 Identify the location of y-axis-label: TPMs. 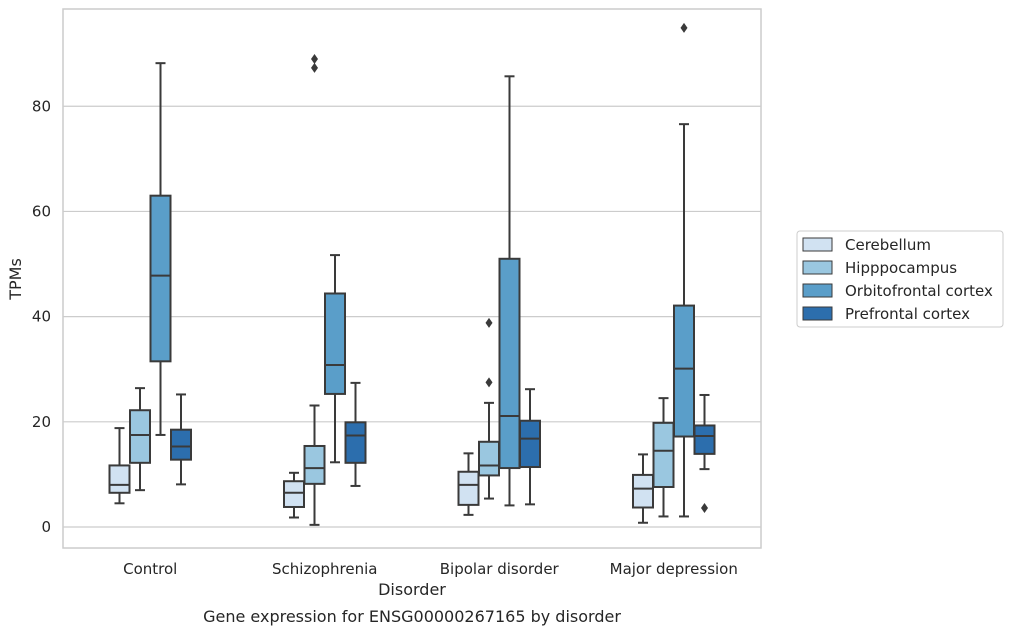
(15, 279).